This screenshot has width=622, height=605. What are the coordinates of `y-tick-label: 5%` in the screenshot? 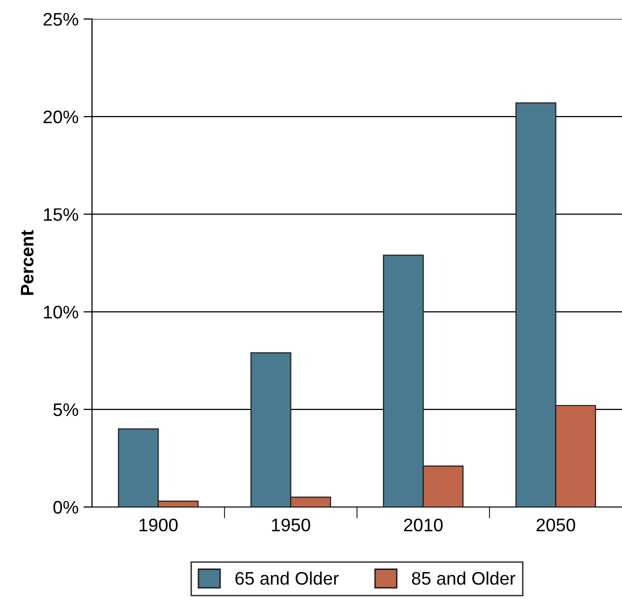 It's located at (65, 409).